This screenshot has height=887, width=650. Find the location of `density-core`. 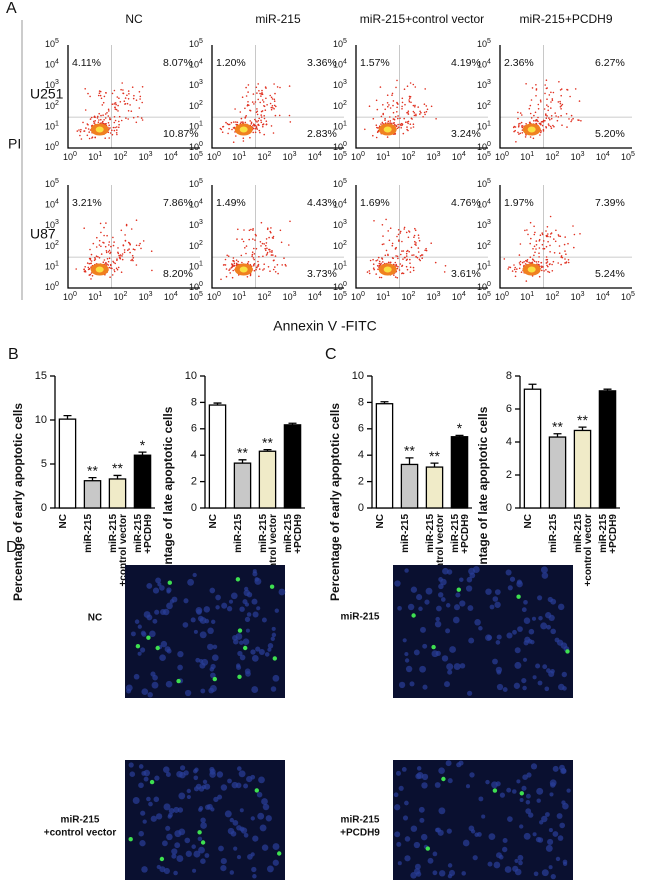

density-core is located at coordinates (99, 269).